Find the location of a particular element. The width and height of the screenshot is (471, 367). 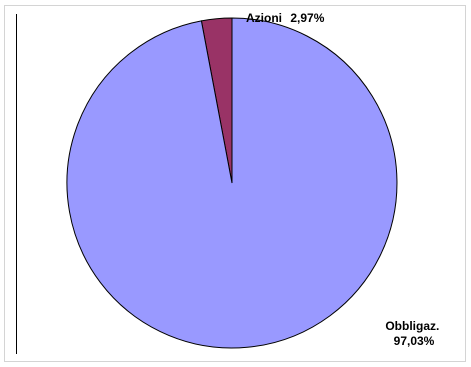

label-azioni: Azioni 2,97% is located at coordinates (285, 18).